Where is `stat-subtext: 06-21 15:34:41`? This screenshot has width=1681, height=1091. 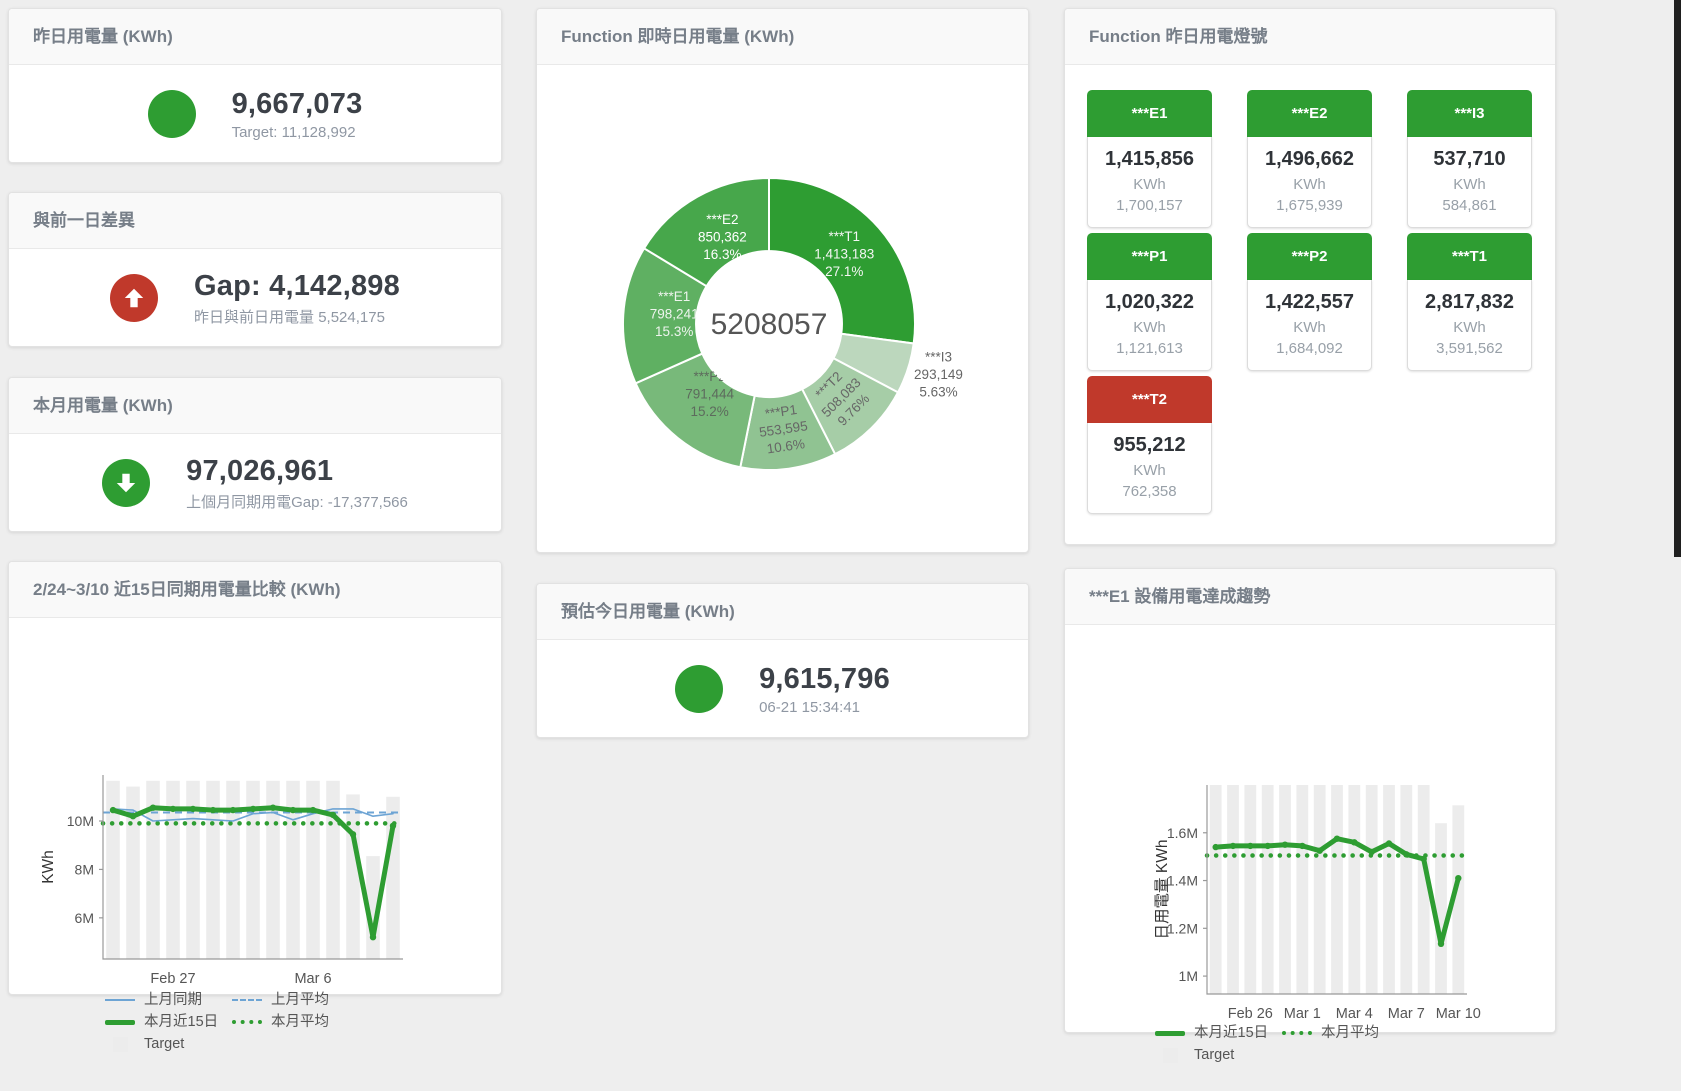 stat-subtext: 06-21 15:34:41 is located at coordinates (809, 707).